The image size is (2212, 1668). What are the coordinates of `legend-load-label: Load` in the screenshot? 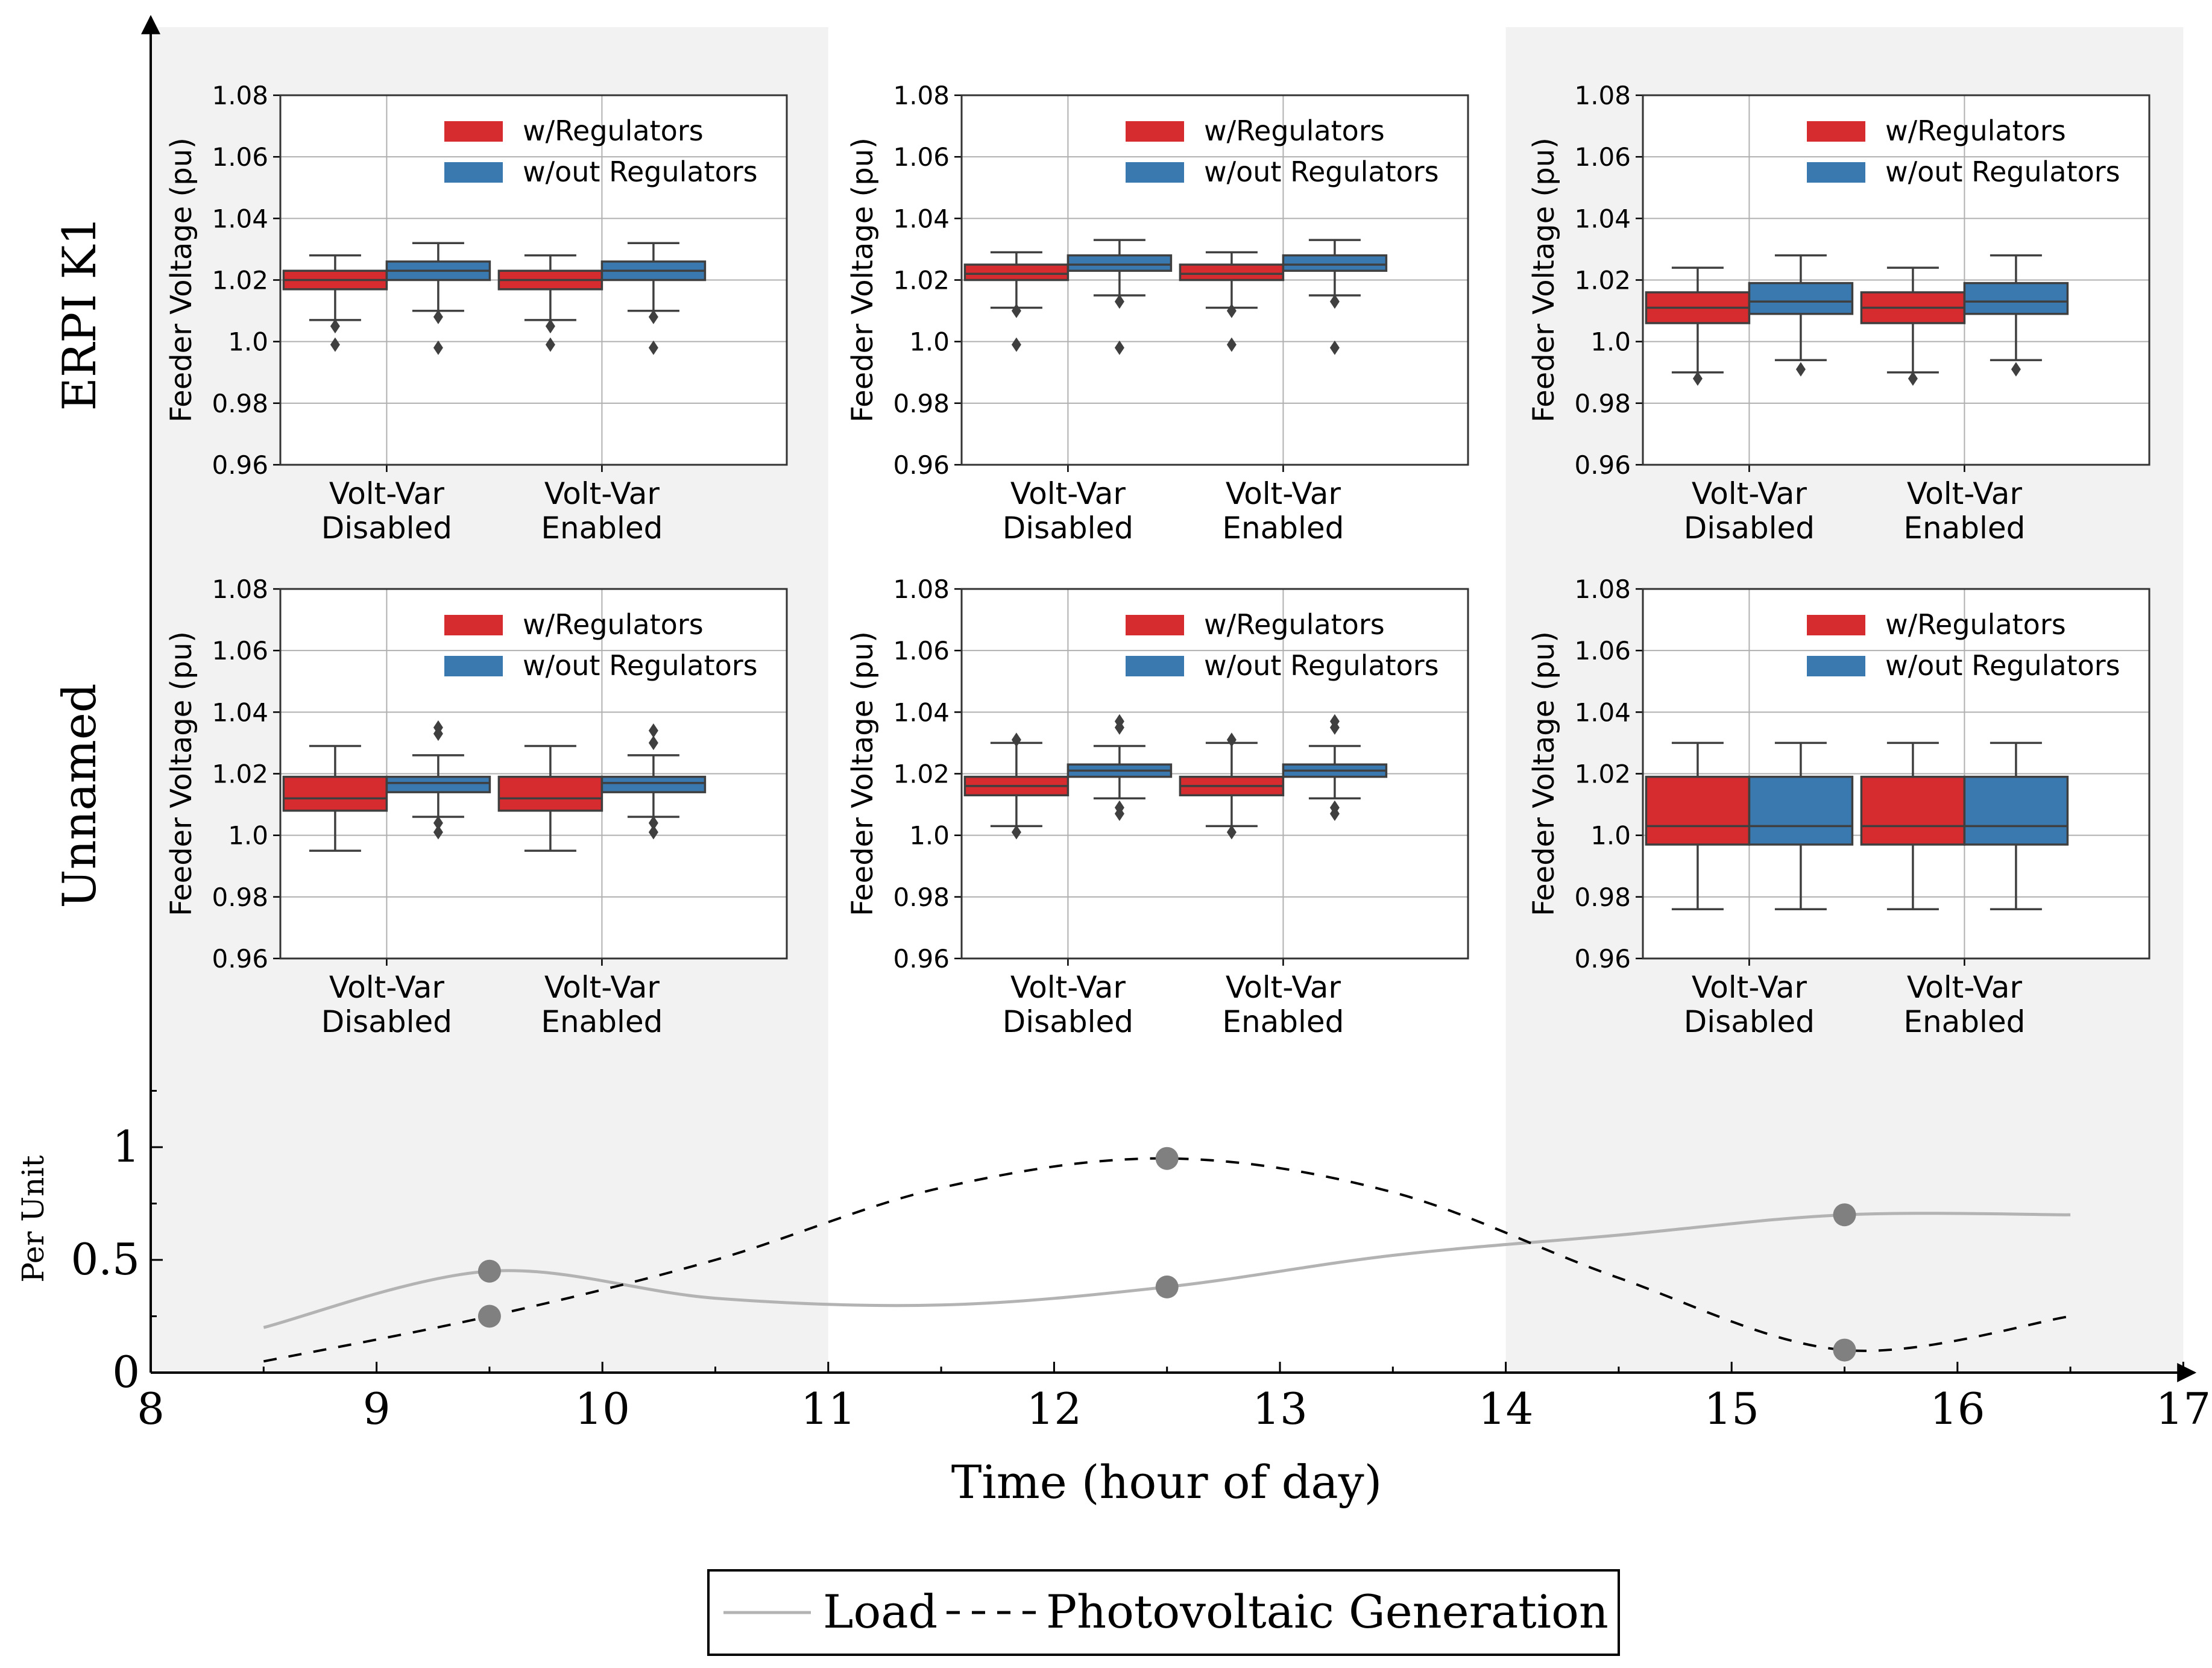 It's located at (880, 1611).